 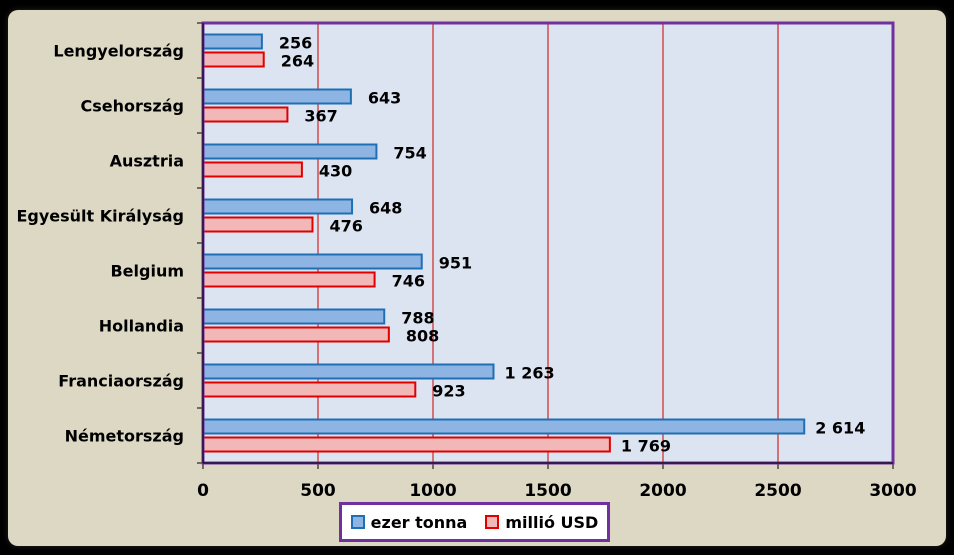 What do you see at coordinates (124, 436) in the screenshot?
I see `category-label: Németország` at bounding box center [124, 436].